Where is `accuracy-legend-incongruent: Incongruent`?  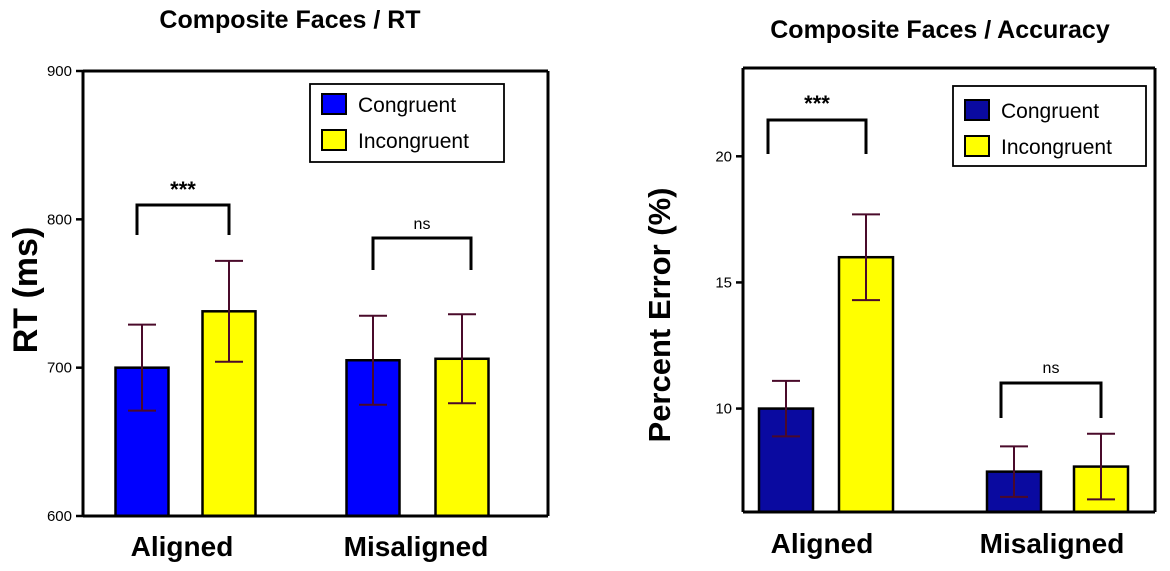
accuracy-legend-incongruent: Incongruent is located at coordinates (1056, 147).